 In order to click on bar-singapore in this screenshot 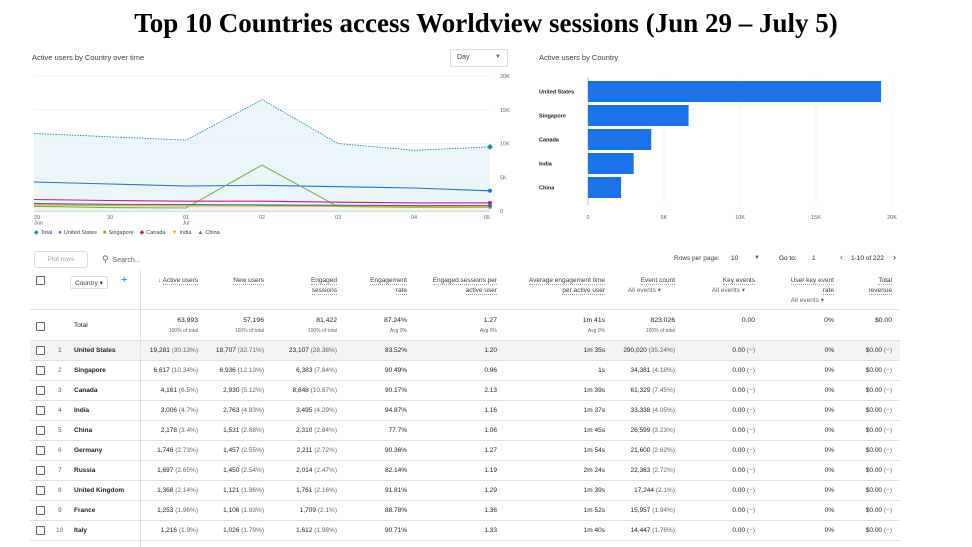, I will do `click(638, 115)`.